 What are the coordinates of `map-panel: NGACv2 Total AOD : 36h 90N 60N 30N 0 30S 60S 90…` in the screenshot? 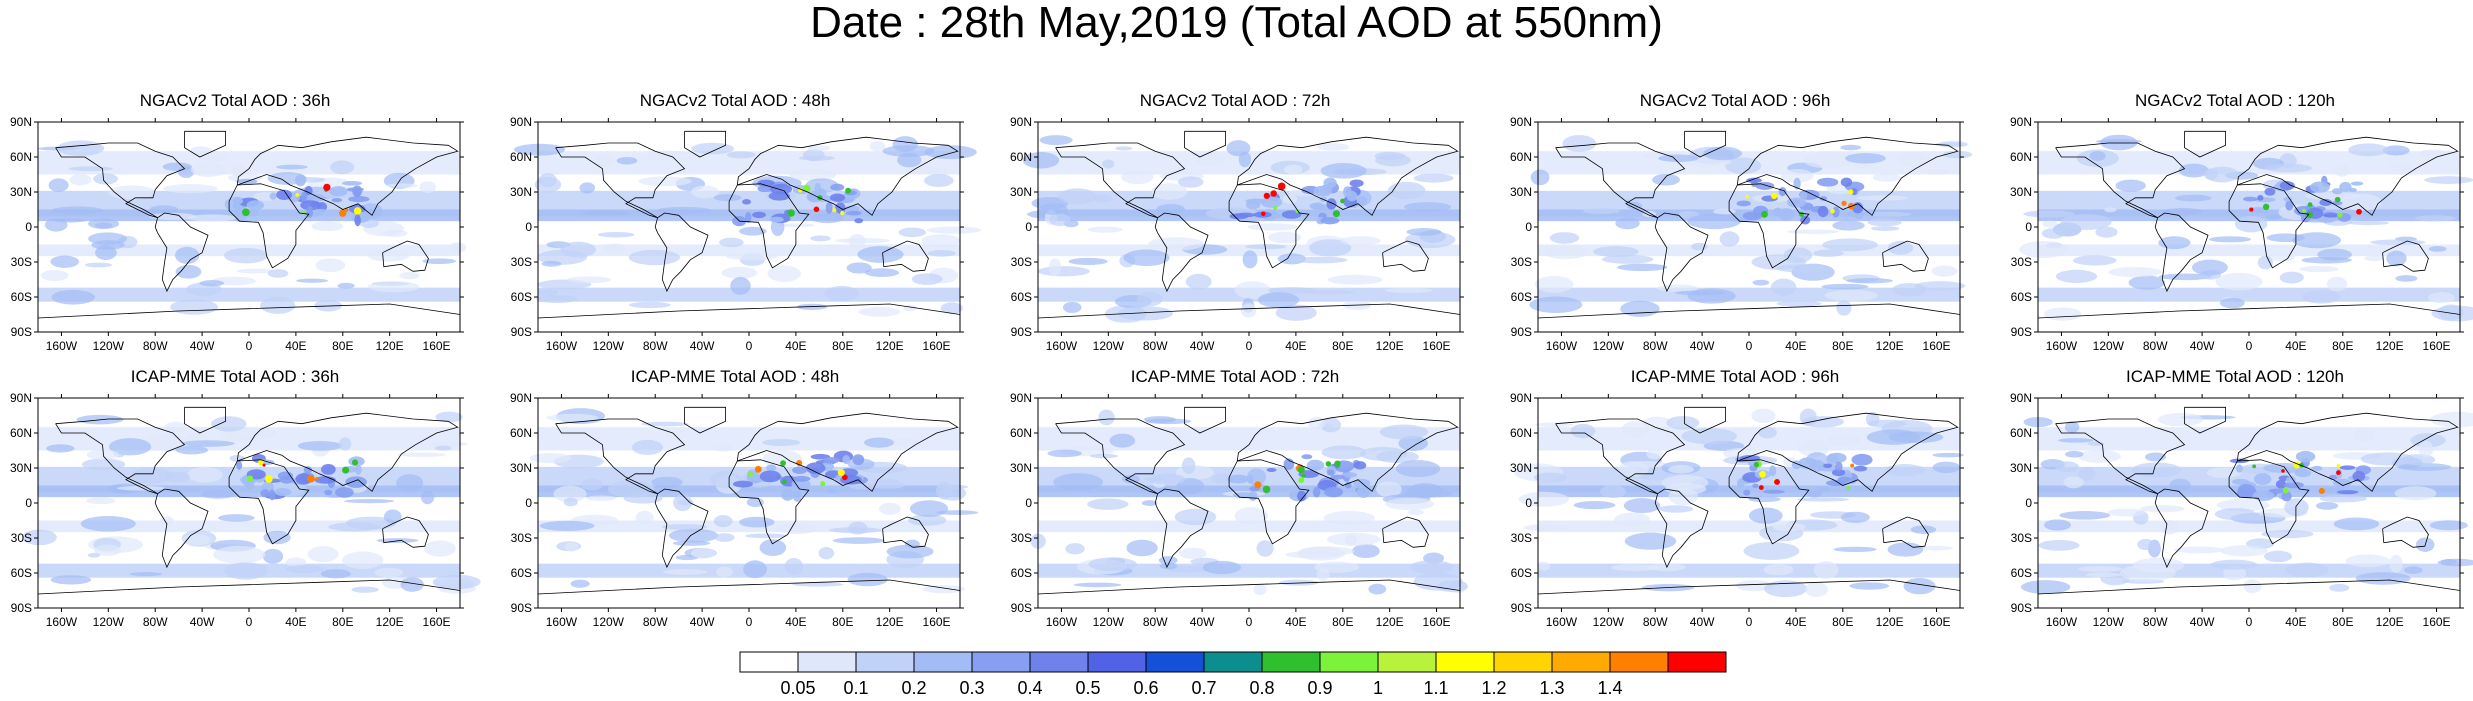 It's located at (235, 222).